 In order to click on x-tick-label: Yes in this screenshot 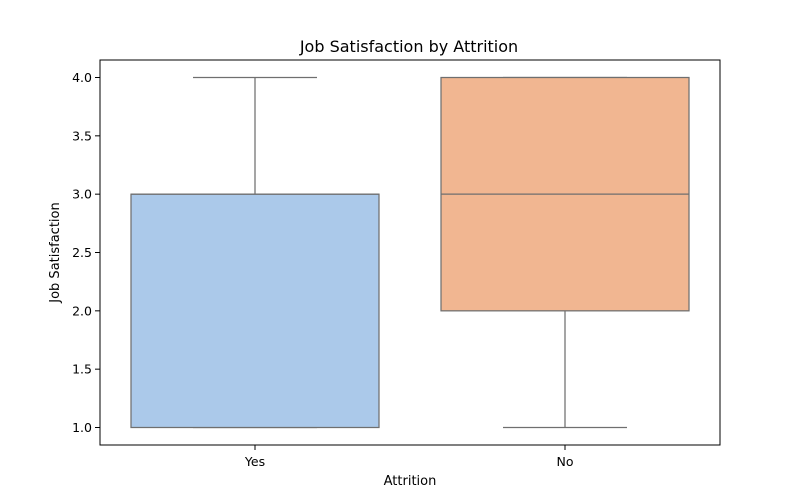, I will do `click(254, 461)`.